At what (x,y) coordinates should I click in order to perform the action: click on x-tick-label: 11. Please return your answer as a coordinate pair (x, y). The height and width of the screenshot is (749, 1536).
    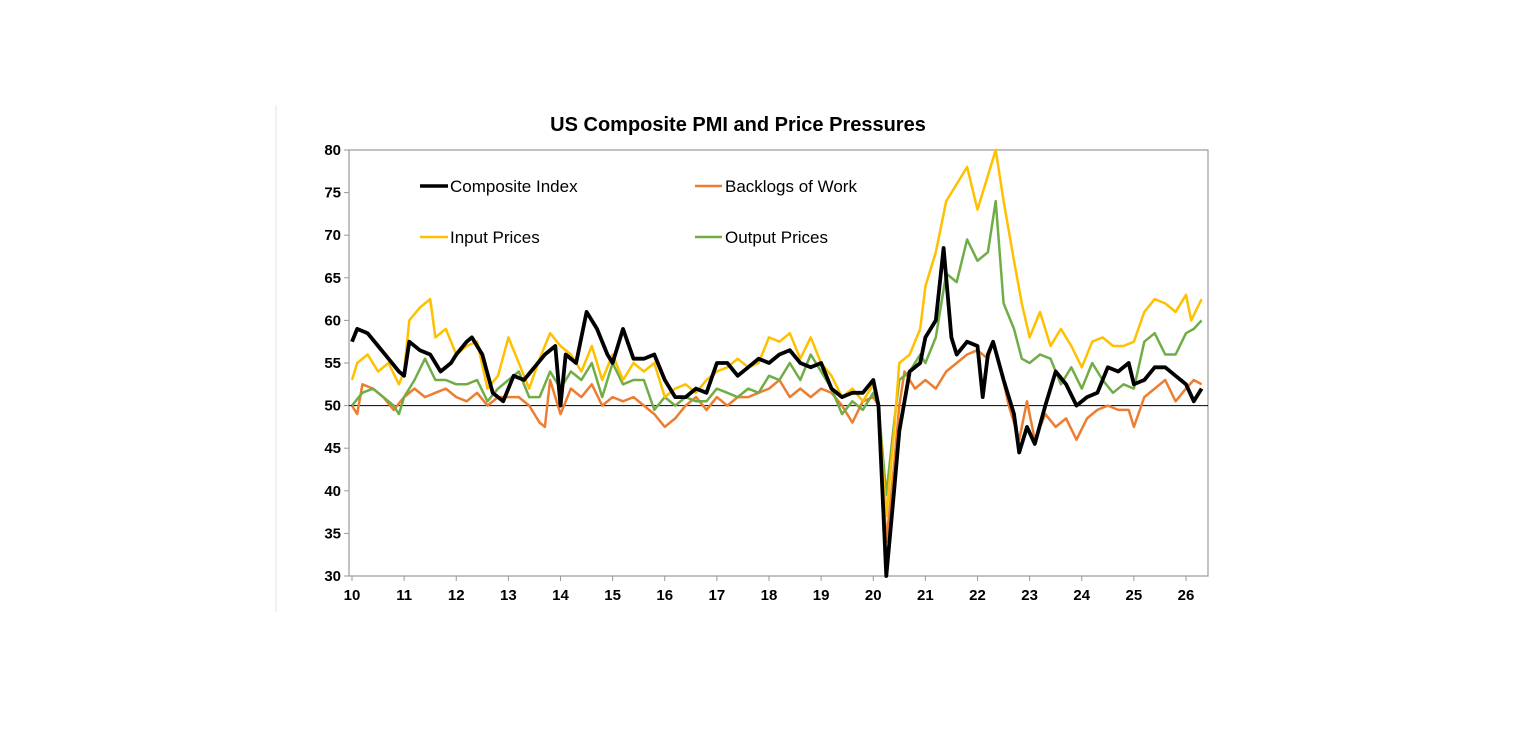
    Looking at the image, I should click on (404, 595).